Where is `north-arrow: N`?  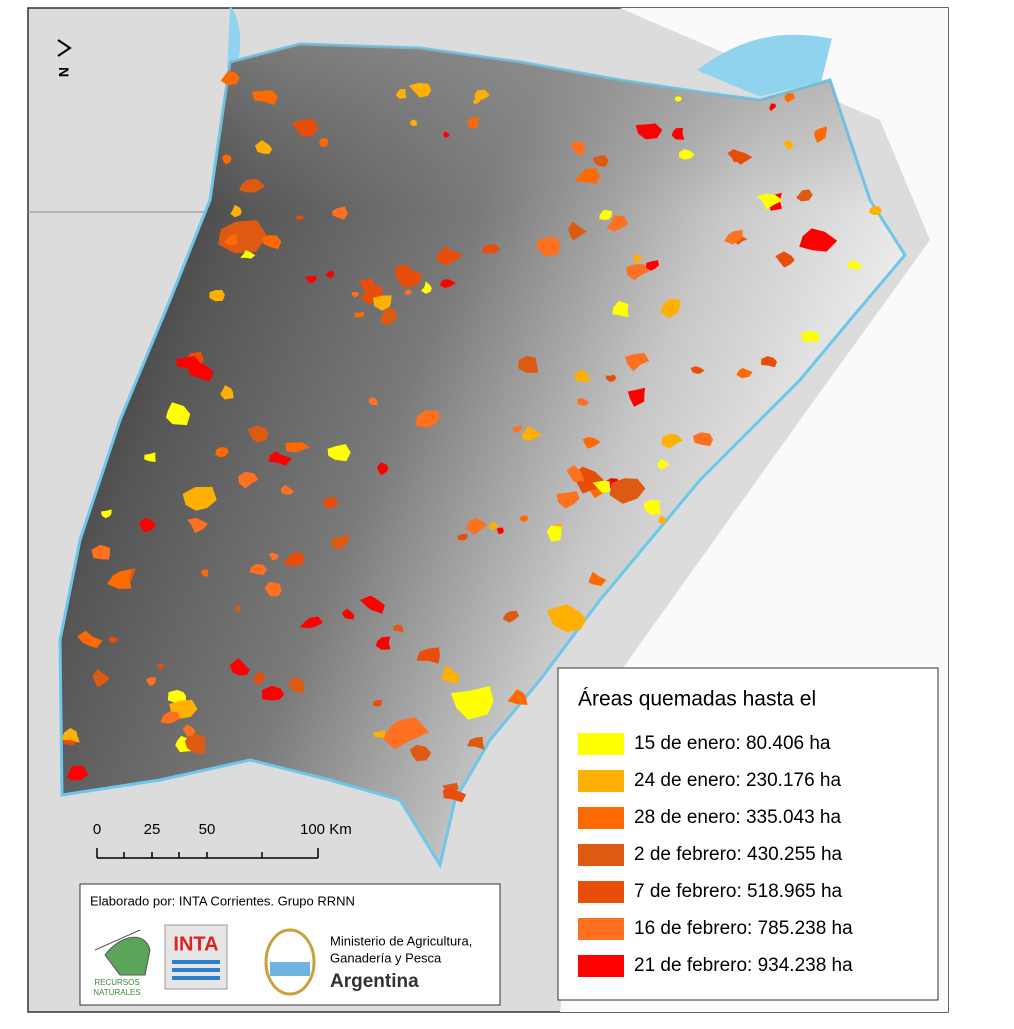
north-arrow: N is located at coordinates (64, 58).